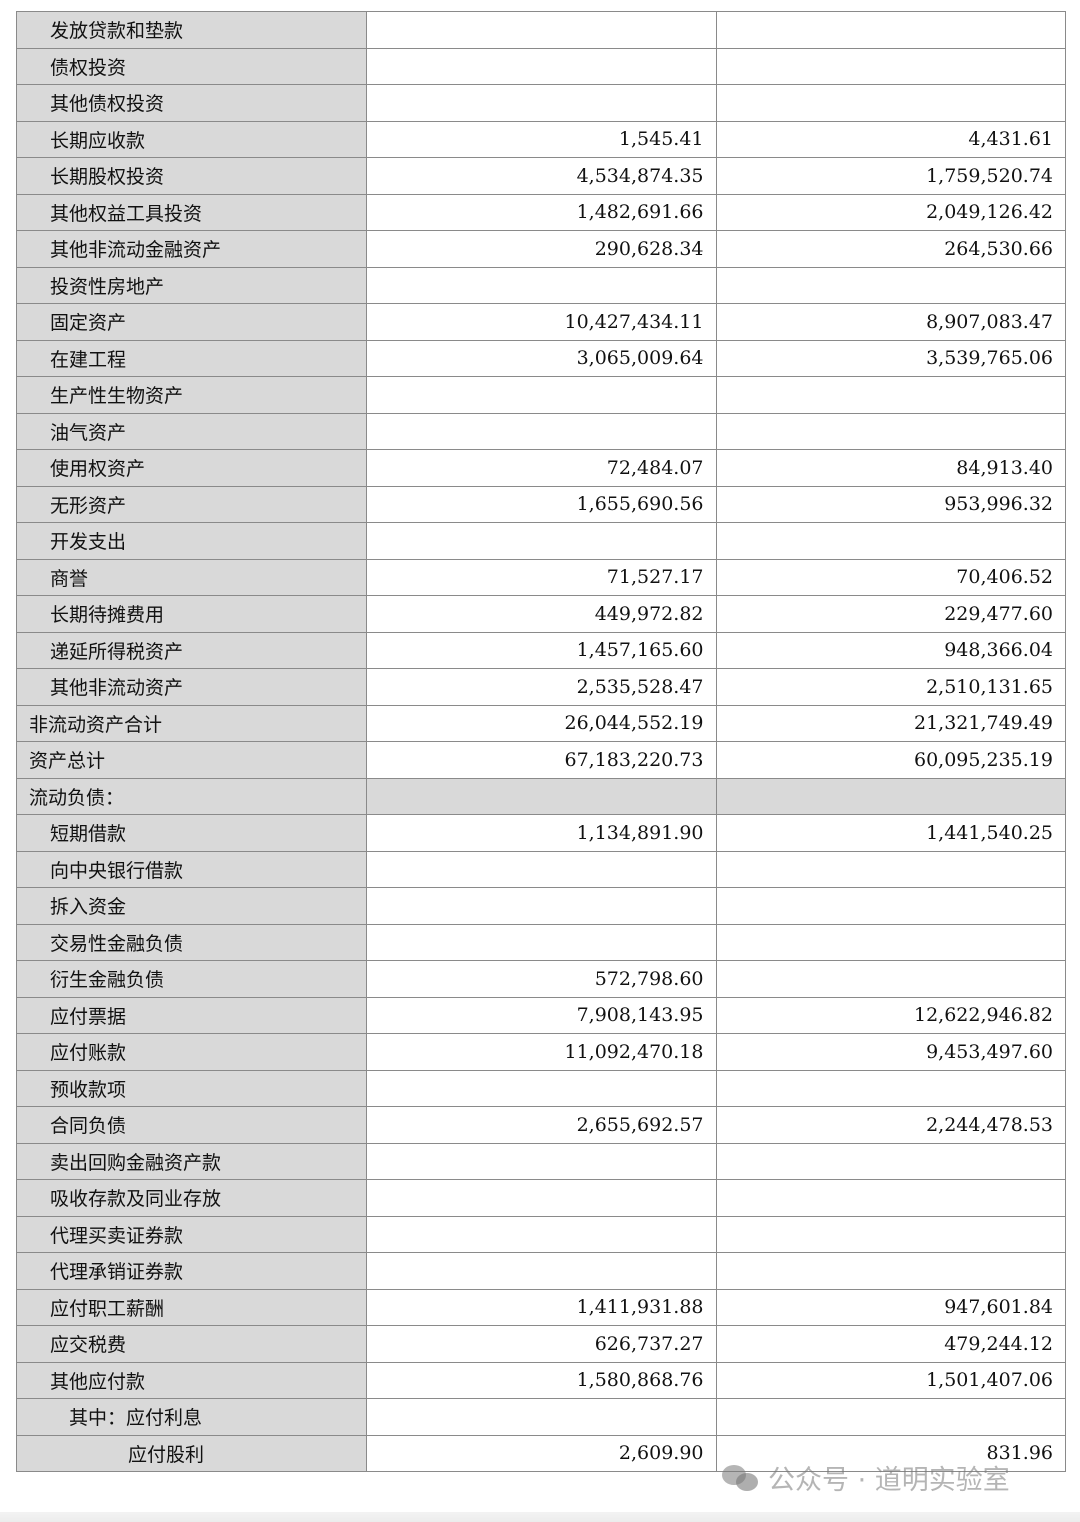  I want to click on table-row: 合同负债 2,655,692.57 2,244,478.53, so click(541, 1125).